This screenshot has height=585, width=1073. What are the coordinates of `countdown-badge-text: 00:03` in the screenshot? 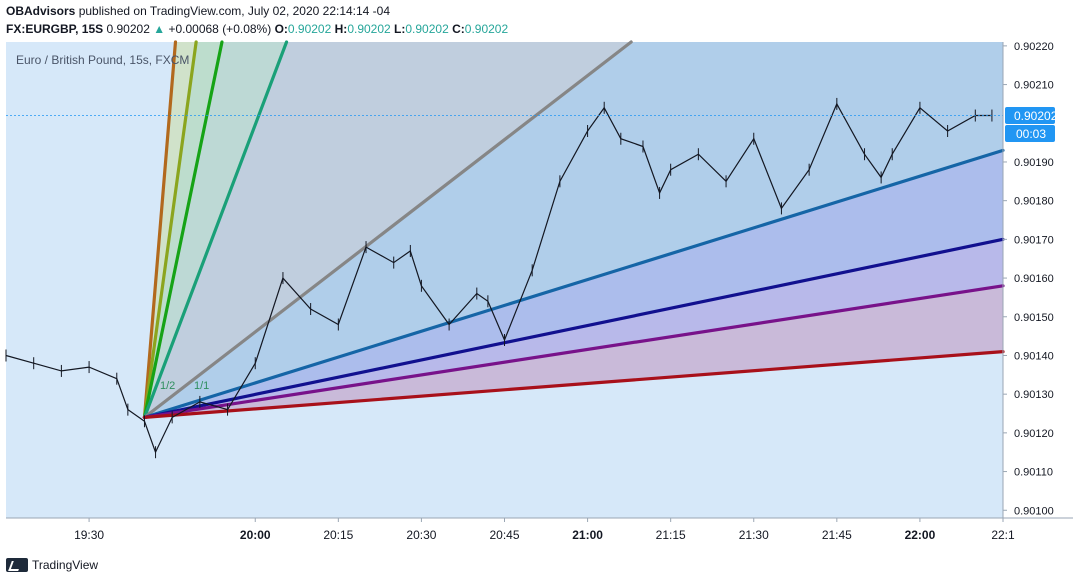 It's located at (1031, 134).